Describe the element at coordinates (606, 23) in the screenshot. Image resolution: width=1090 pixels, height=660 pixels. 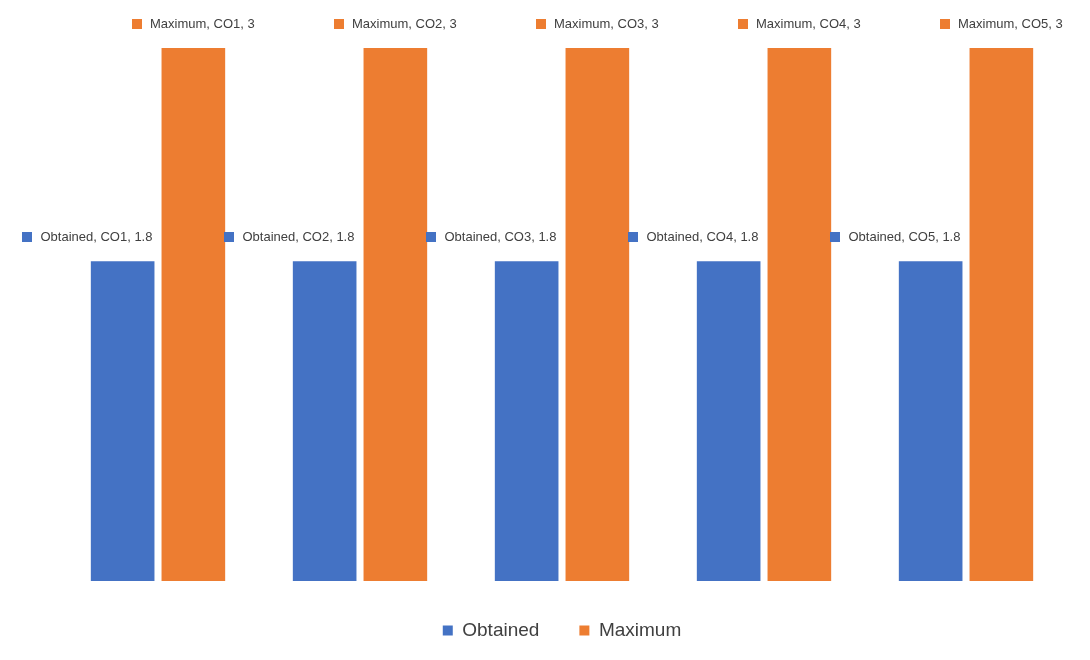
I see `data-label: Maximum, CO3, 3` at that location.